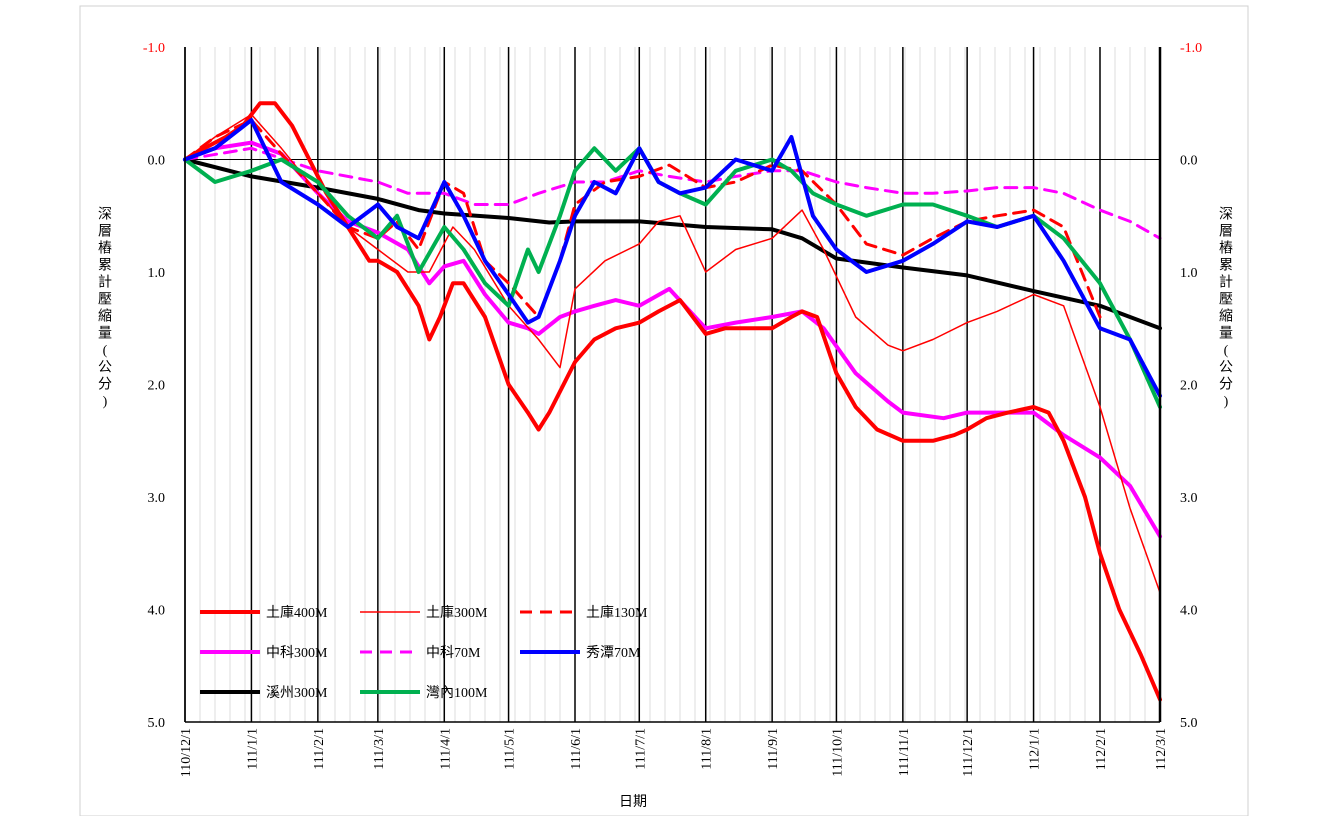  I want to click on y-tick-label-right: 2.0, so click(1189, 386).